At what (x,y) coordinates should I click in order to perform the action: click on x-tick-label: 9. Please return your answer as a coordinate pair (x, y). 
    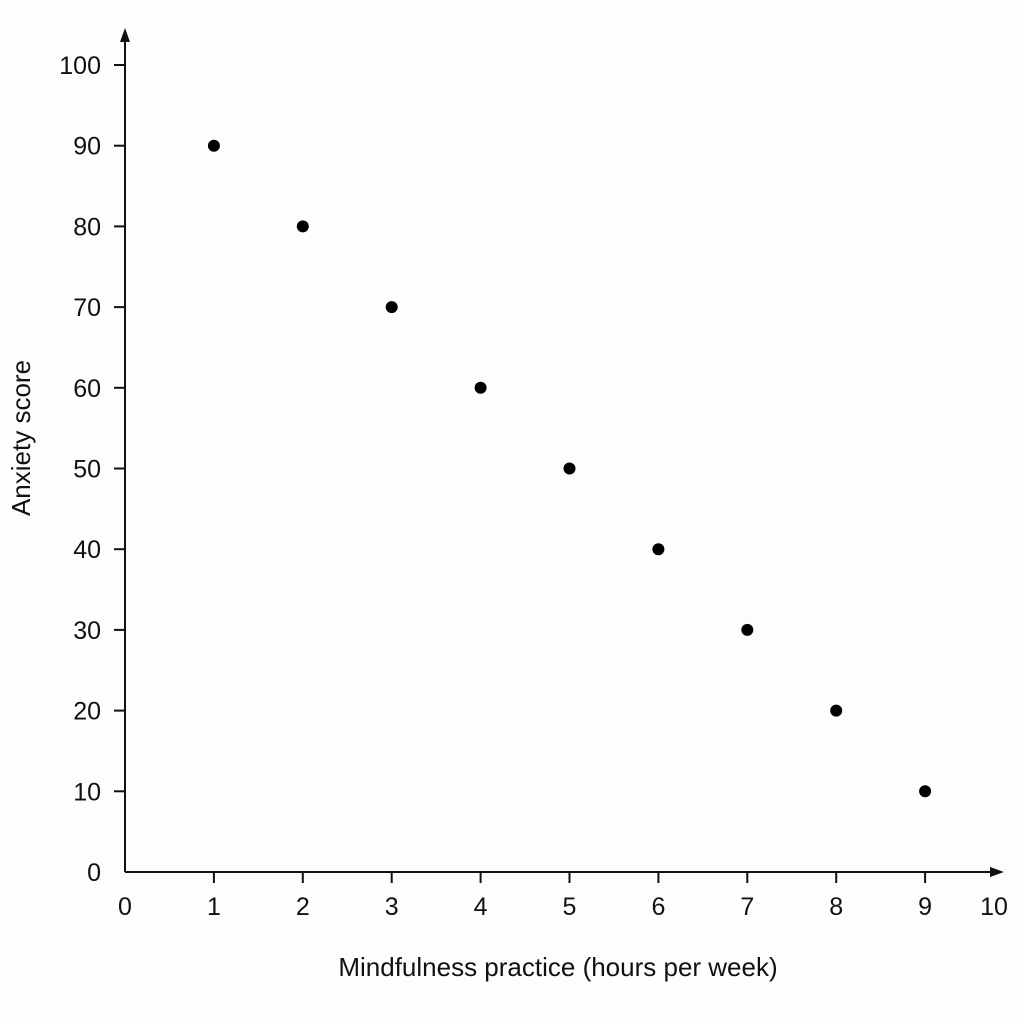
    Looking at the image, I should click on (925, 907).